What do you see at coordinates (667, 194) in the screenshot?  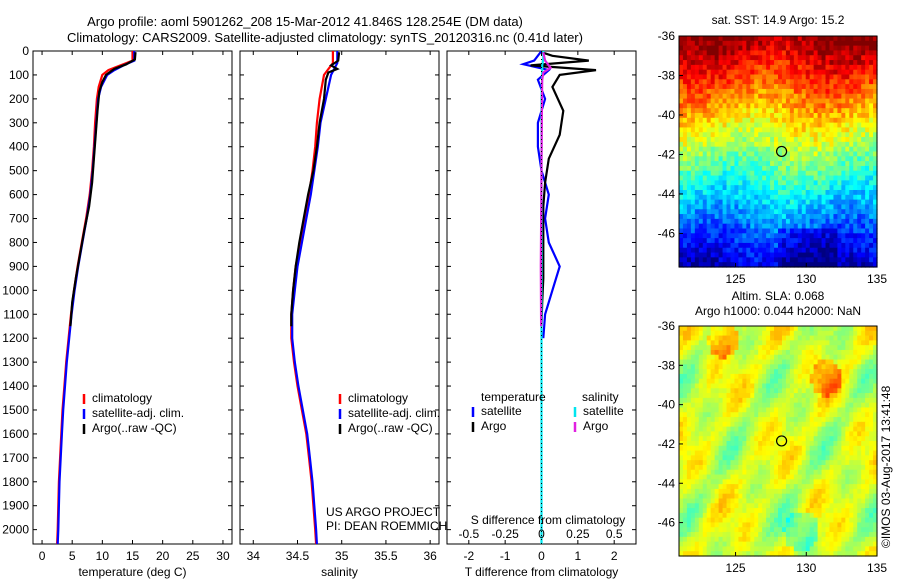 I see `lat-tick-label: -44` at bounding box center [667, 194].